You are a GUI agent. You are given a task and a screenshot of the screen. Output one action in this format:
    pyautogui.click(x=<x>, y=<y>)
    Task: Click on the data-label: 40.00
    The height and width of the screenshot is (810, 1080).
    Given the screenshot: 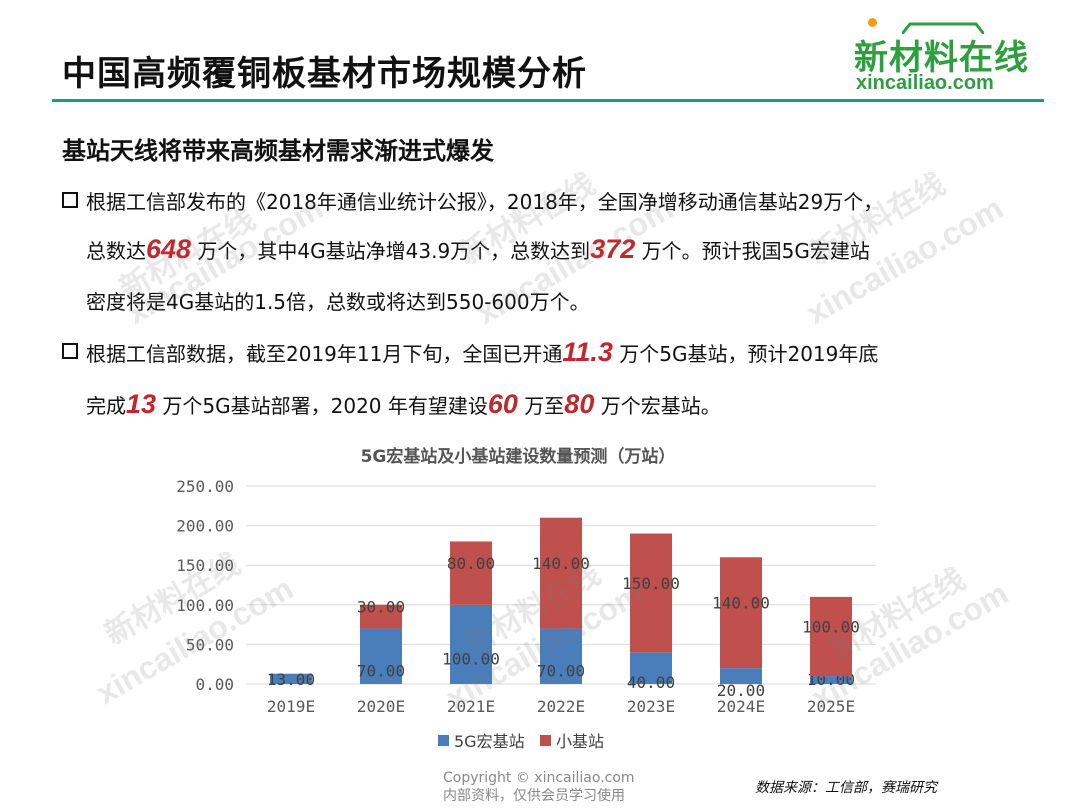 What is the action you would take?
    pyautogui.click(x=651, y=682)
    